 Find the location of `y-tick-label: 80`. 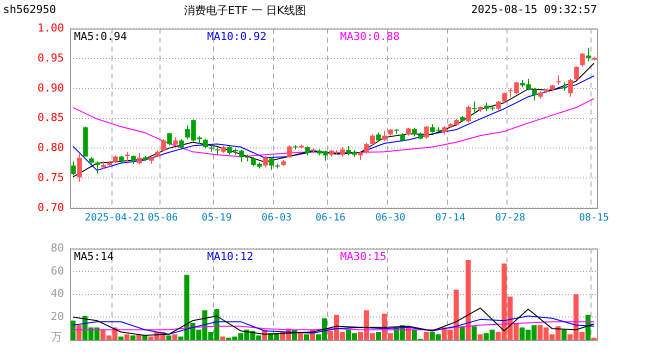

y-tick-label: 80 is located at coordinates (57, 247).